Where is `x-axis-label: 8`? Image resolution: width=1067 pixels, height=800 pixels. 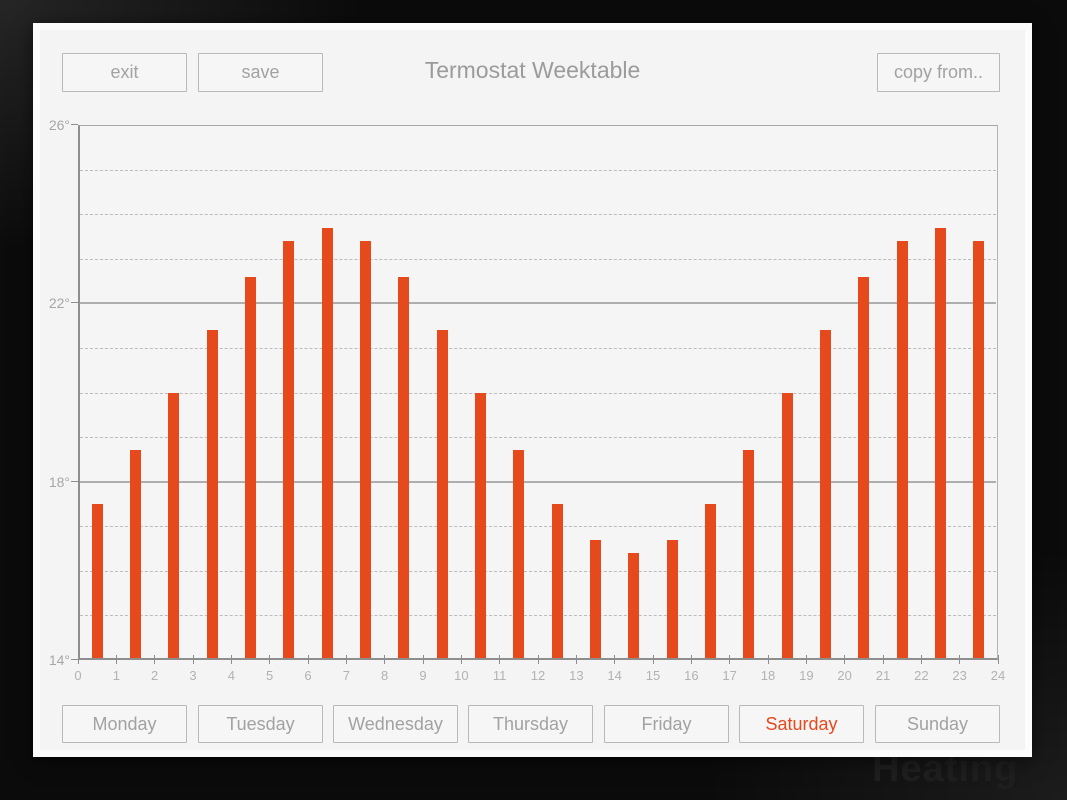
x-axis-label: 8 is located at coordinates (385, 675).